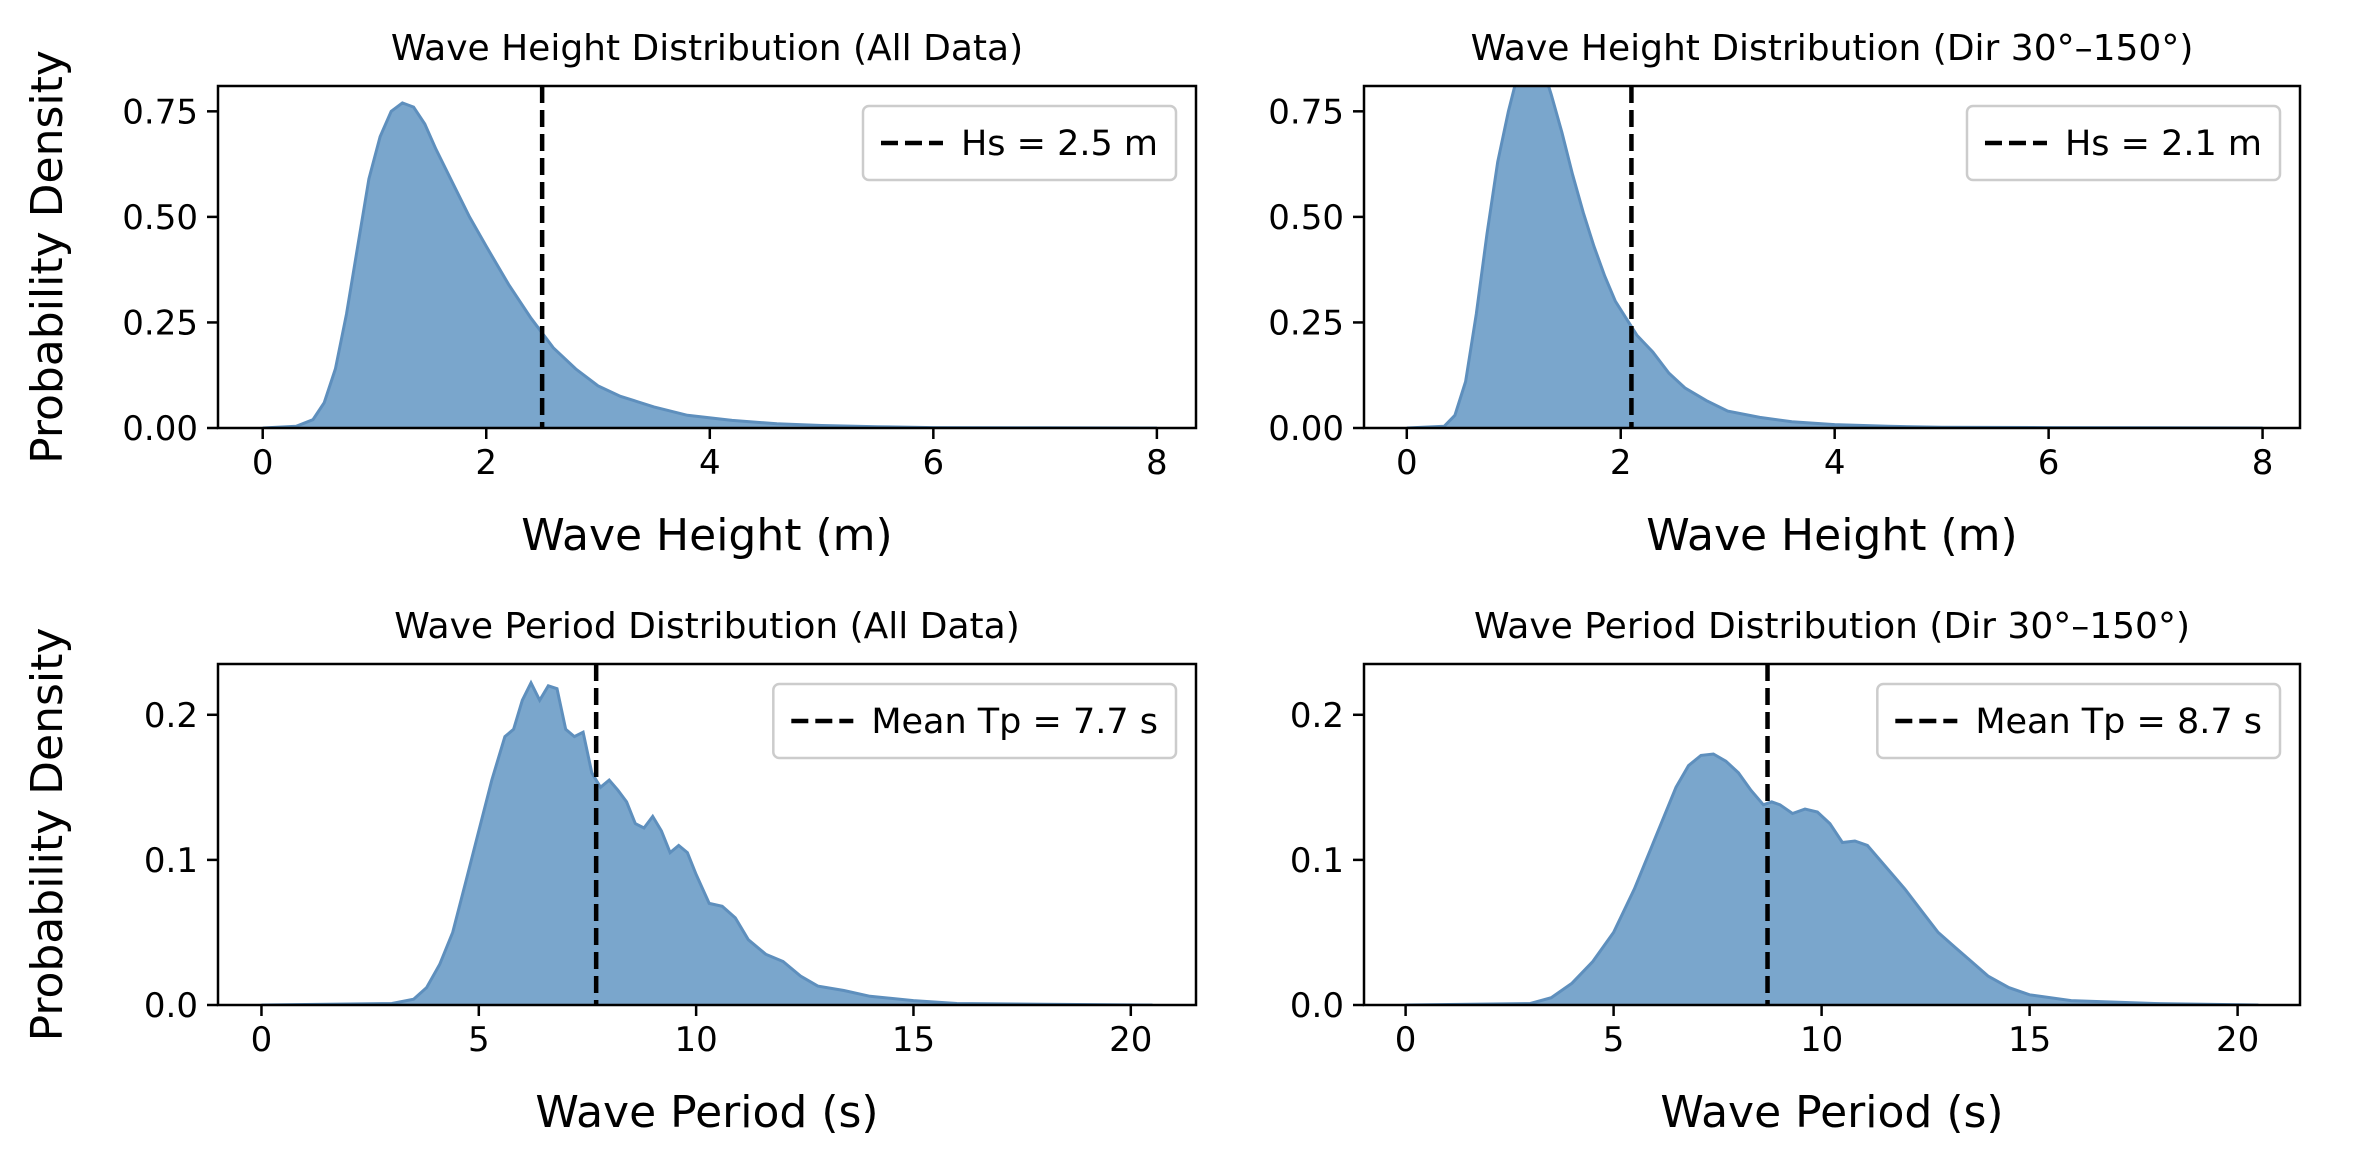 This screenshot has width=2372, height=1169. I want to click on legend: Mean Tp = 8.7 s, so click(2079, 721).